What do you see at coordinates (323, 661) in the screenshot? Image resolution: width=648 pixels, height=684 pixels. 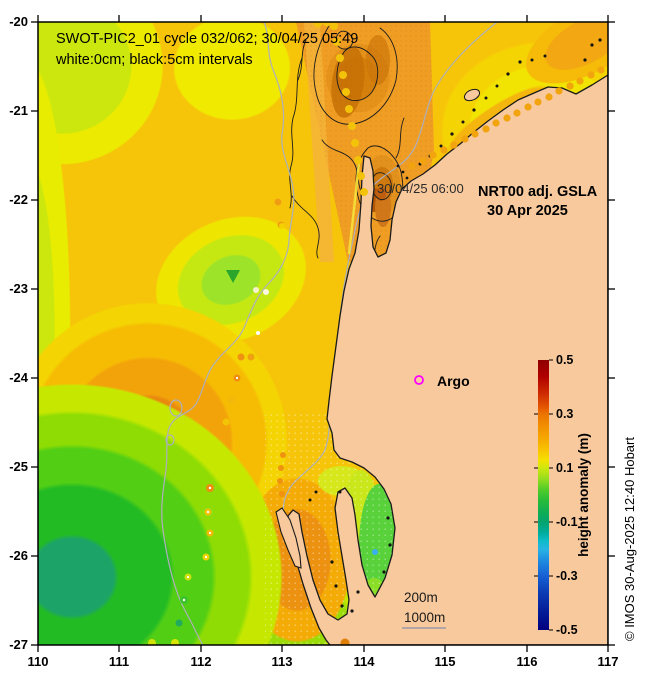 I see `x-axis-labels: 110 111 112 113 114 115 116 117` at bounding box center [323, 661].